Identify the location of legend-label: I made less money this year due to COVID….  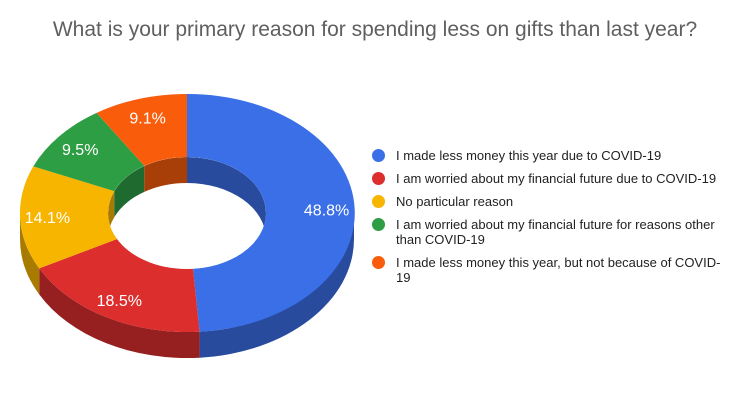
(529, 155).